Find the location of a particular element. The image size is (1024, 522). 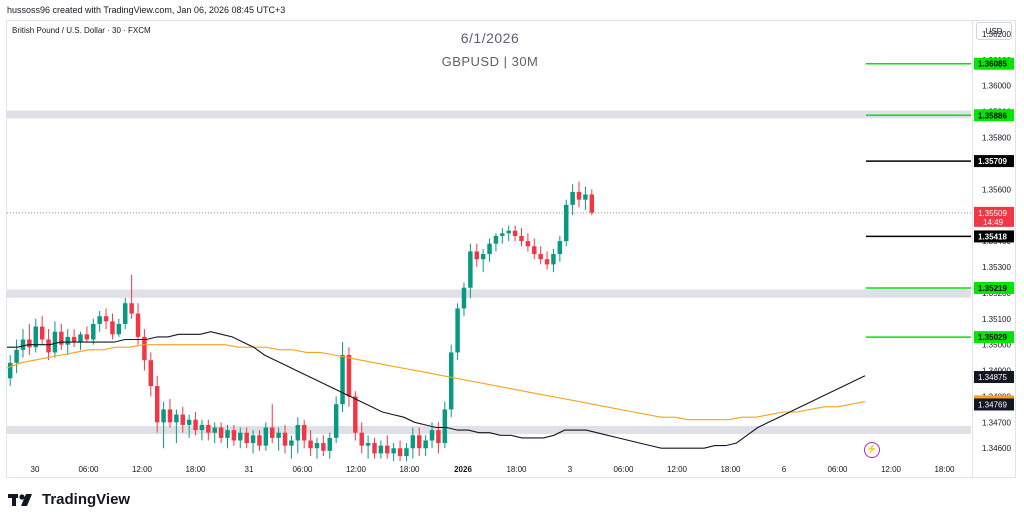

y-tick-label: 1.35800 is located at coordinates (996, 138).